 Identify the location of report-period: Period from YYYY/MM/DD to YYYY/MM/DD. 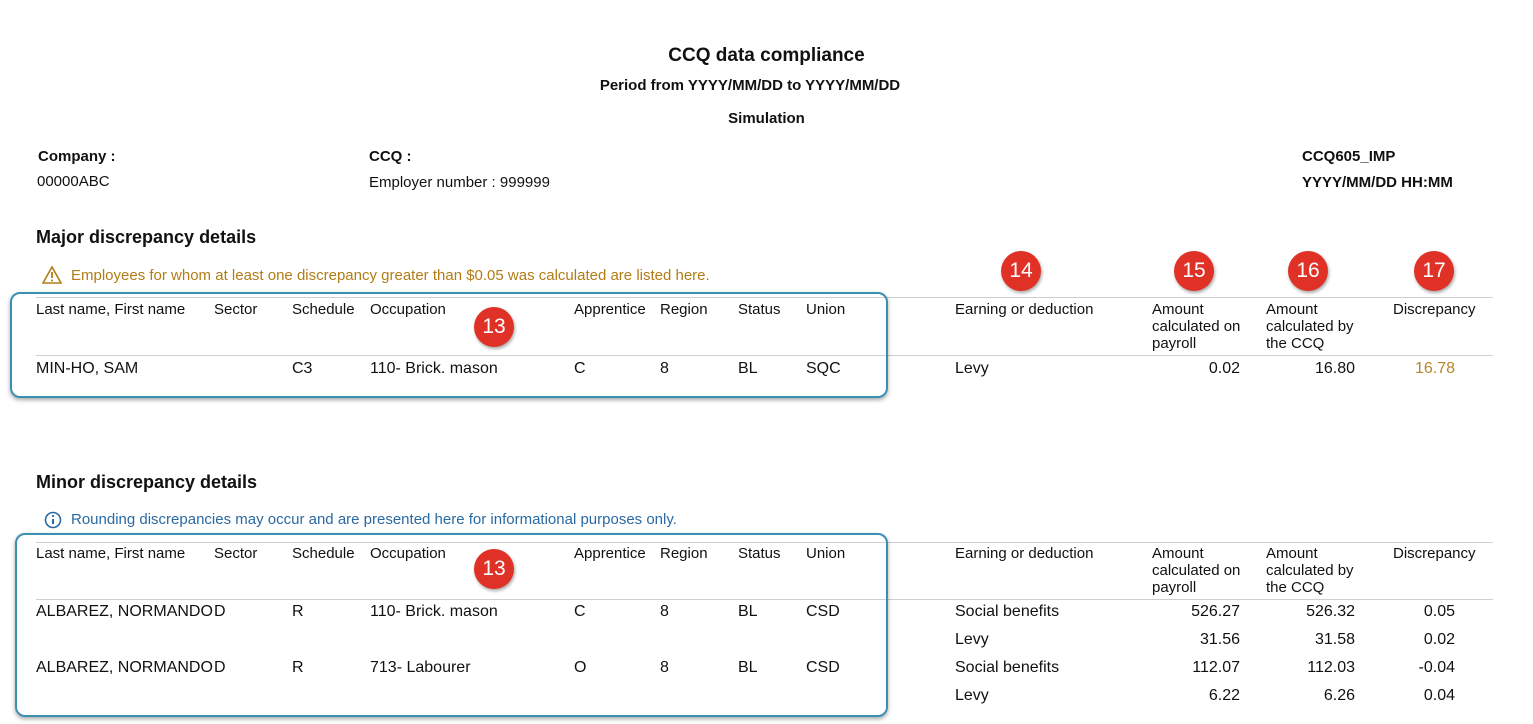
(750, 85).